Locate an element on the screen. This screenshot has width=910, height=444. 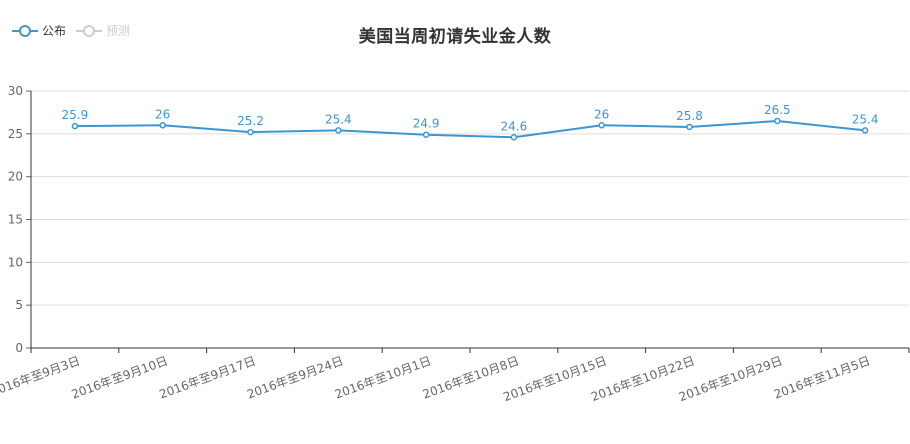
chart-title: 美国当周初请失业金人数 is located at coordinates (455, 37).